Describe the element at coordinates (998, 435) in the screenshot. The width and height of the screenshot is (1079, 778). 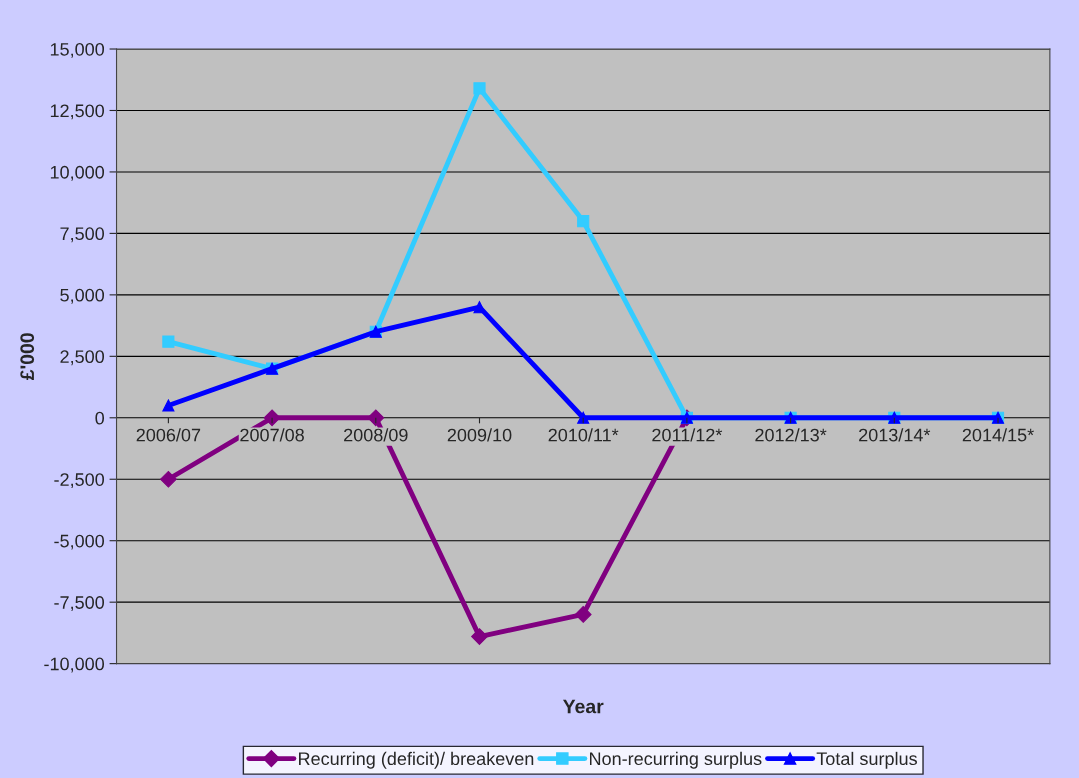
I see `x-tick-label: 2014/15*` at that location.